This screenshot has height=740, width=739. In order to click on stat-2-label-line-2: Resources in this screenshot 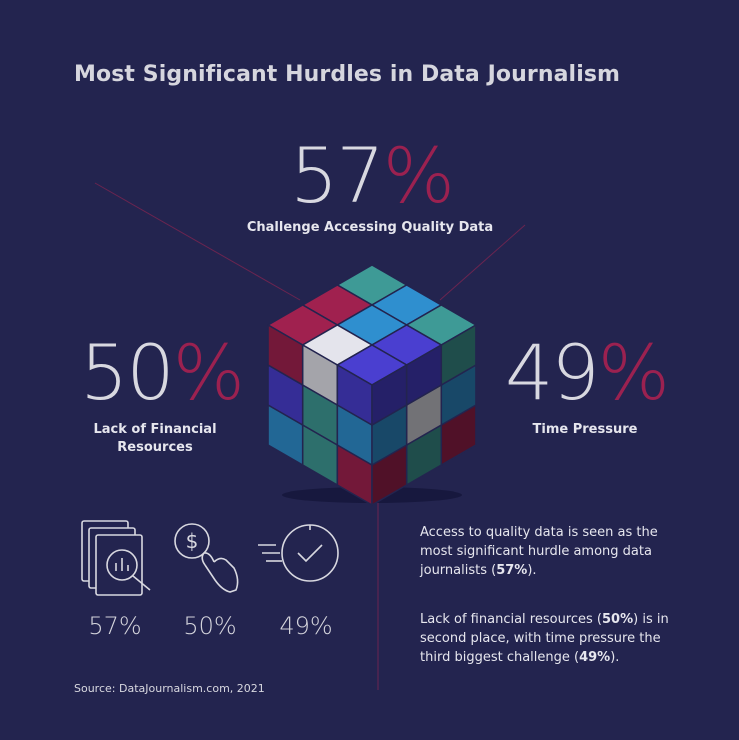, I will do `click(155, 447)`.